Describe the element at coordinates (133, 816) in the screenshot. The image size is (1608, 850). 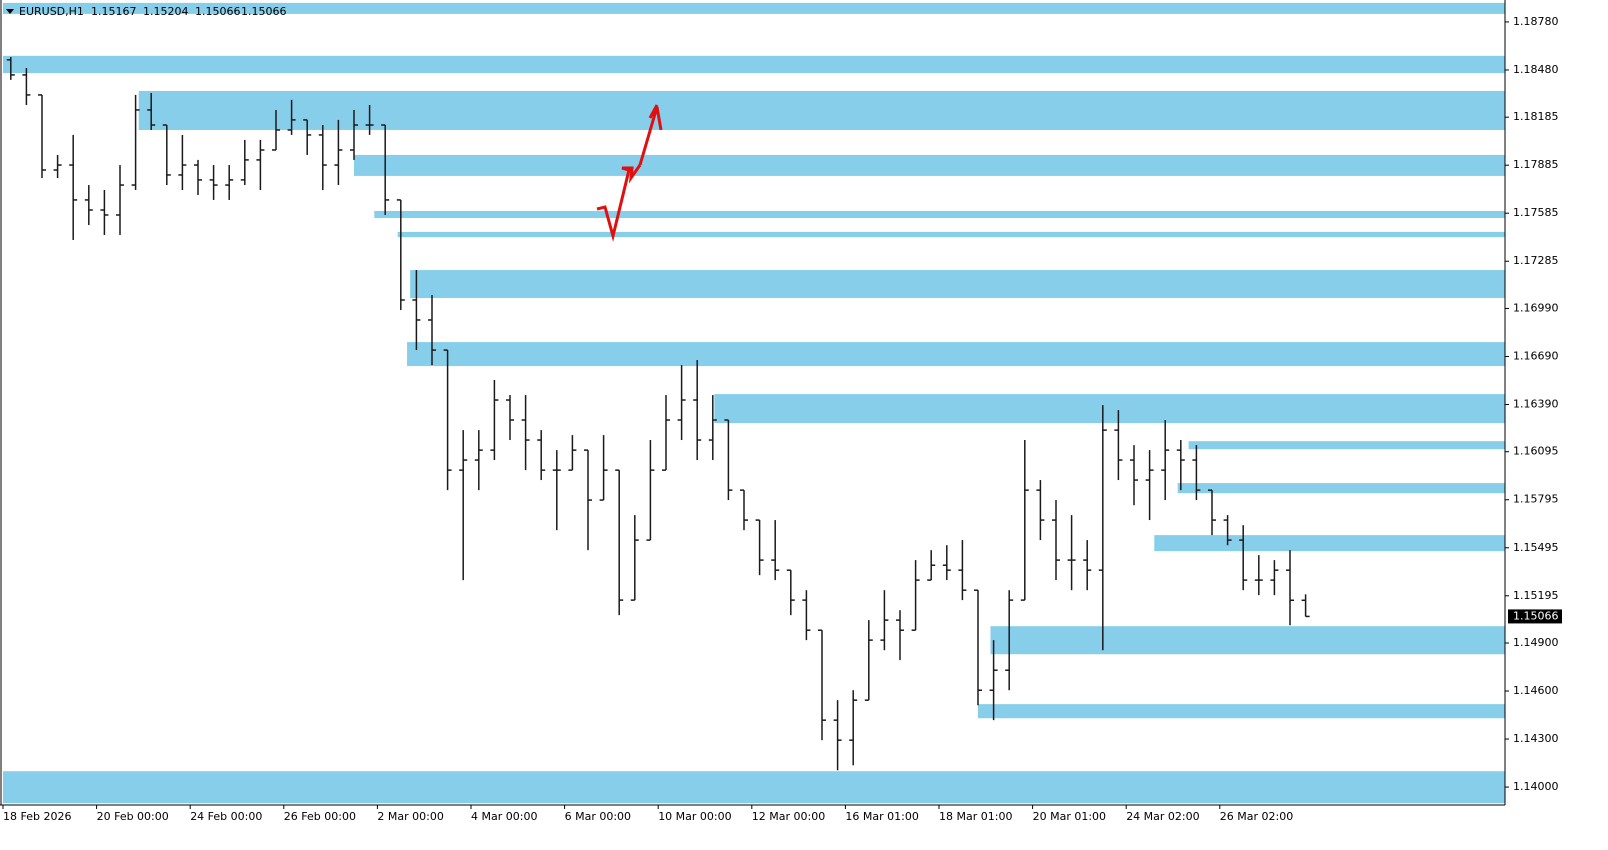
I see `x-tick-label: 20 Feb 00:00` at that location.